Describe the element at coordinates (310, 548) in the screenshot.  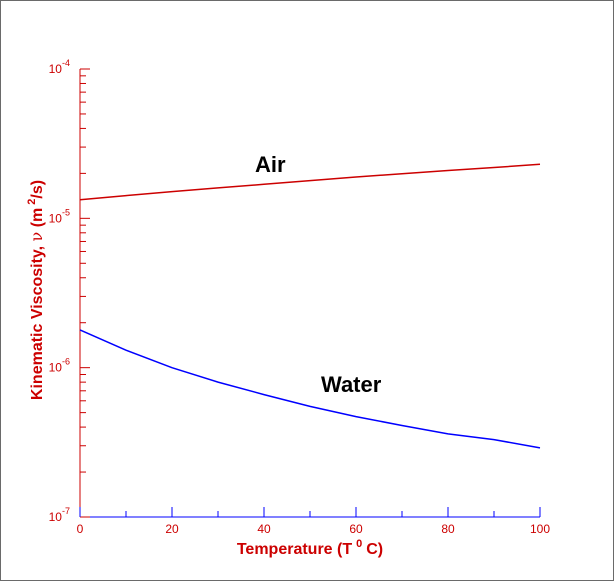
I see `x-axis-title: Temperature (T 0 C)` at that location.